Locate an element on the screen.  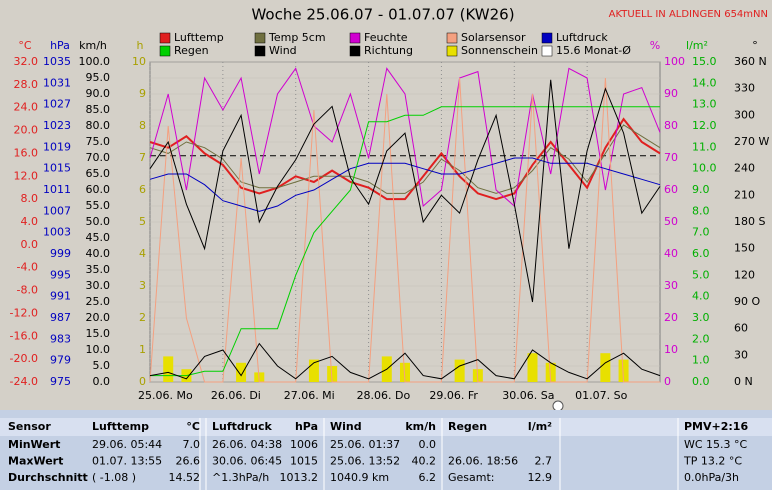
y-tick-label: -24.0 is located at coordinates (24, 381).